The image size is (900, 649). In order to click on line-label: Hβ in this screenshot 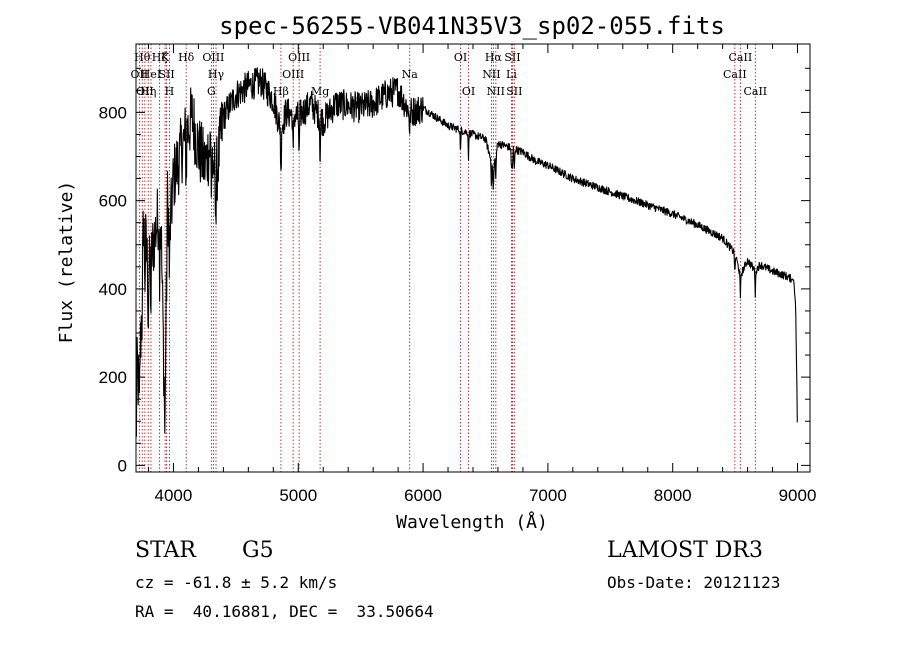, I will do `click(281, 91)`.